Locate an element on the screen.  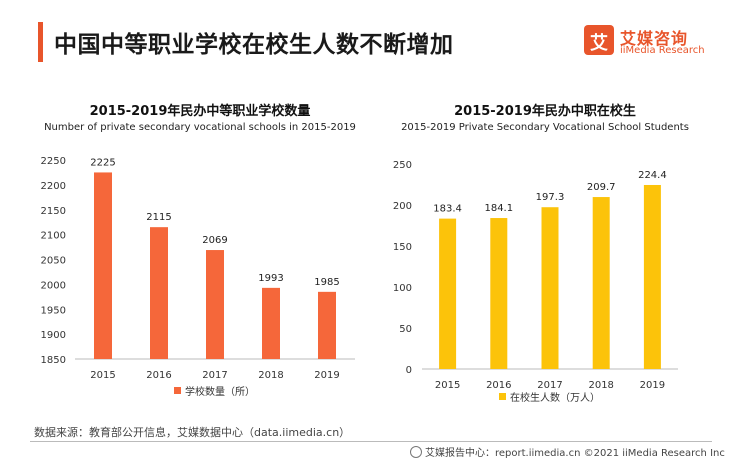
right-data-label: 183.4 is located at coordinates (447, 209).